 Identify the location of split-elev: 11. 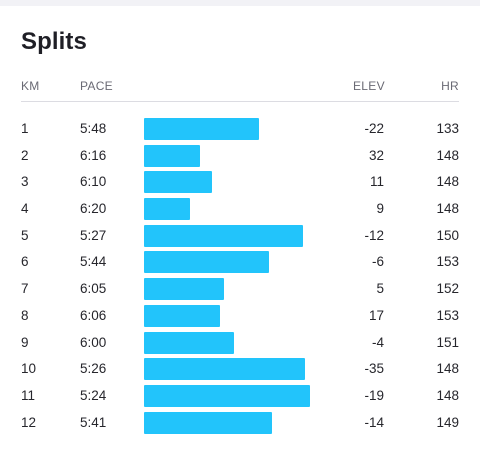
(376, 182).